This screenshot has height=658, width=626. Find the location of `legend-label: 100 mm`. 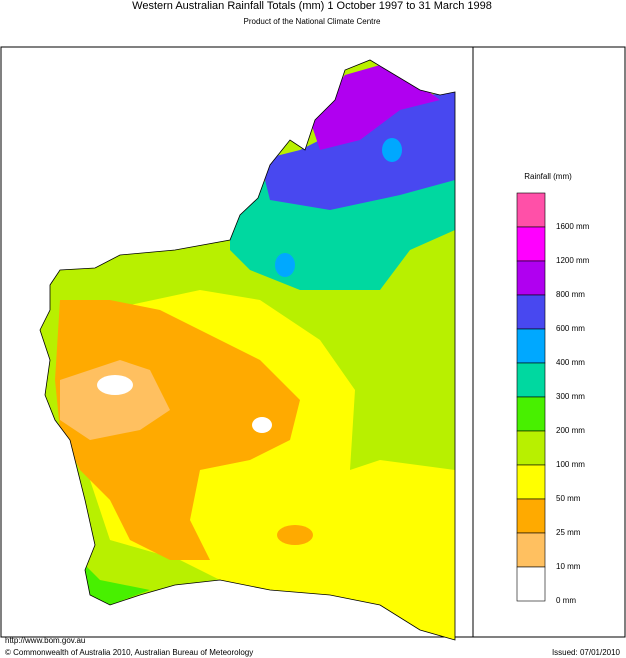

legend-label: 100 mm is located at coordinates (570, 464).